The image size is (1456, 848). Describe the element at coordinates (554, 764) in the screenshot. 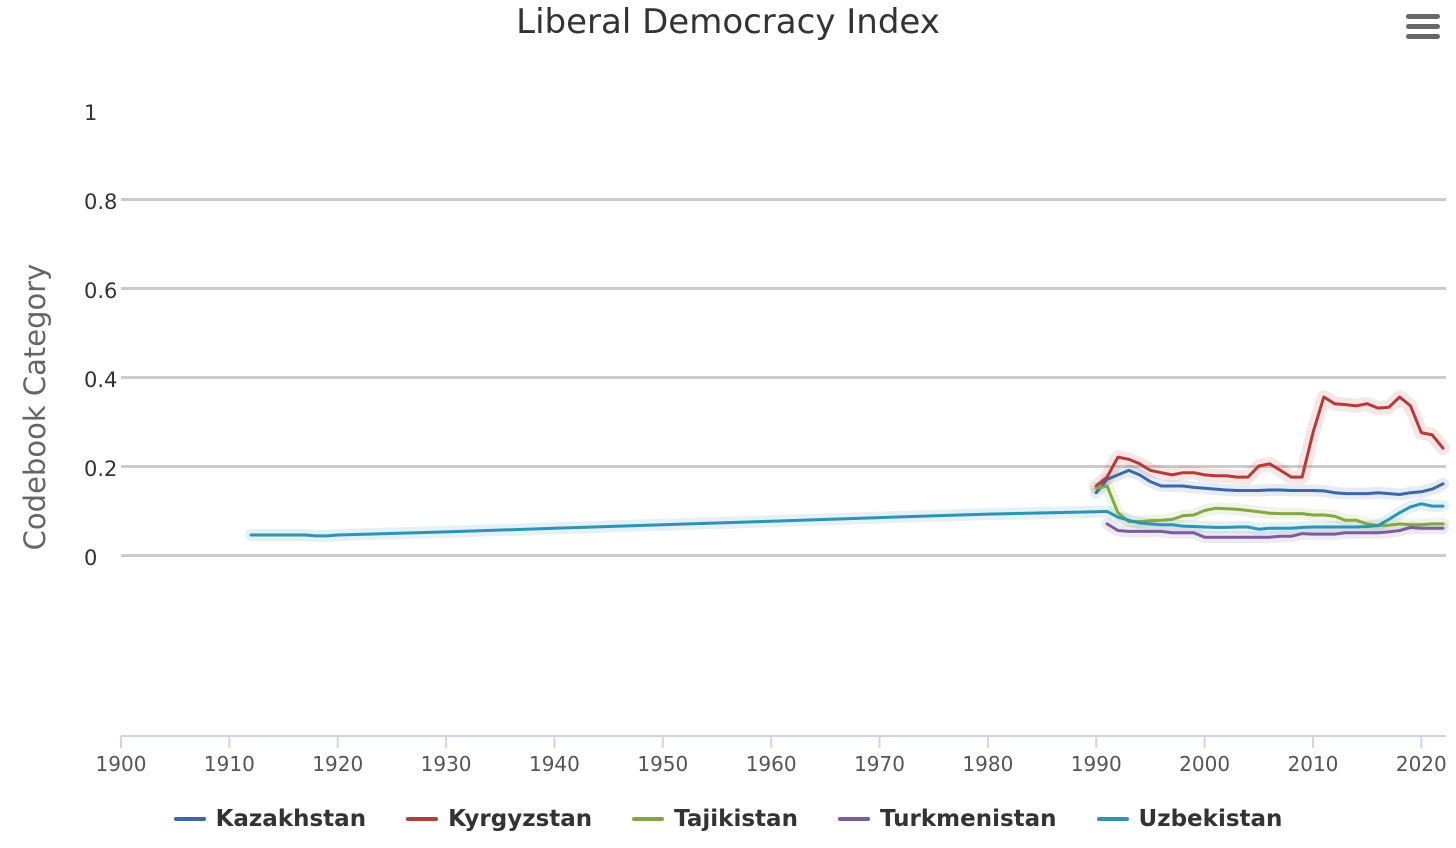

I see `x-tick-label: 1940` at that location.